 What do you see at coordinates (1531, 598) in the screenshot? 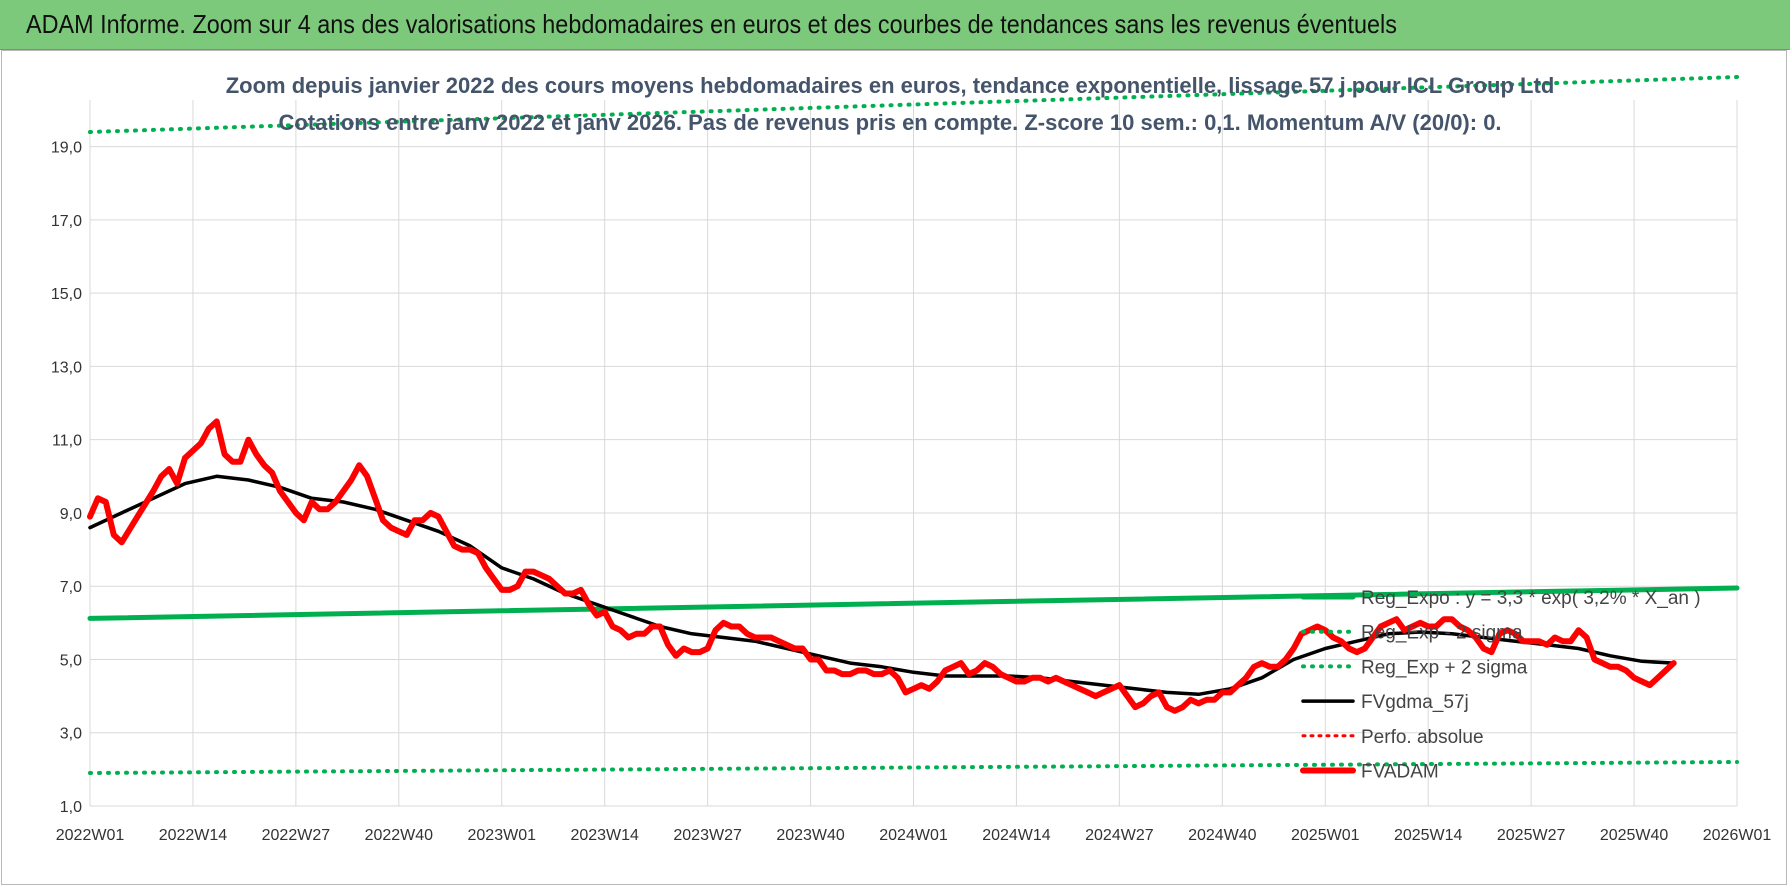
I see `legend-label: Reg_Expo : y = 3,3 * exp( 3,2% * X_an )` at bounding box center [1531, 598].